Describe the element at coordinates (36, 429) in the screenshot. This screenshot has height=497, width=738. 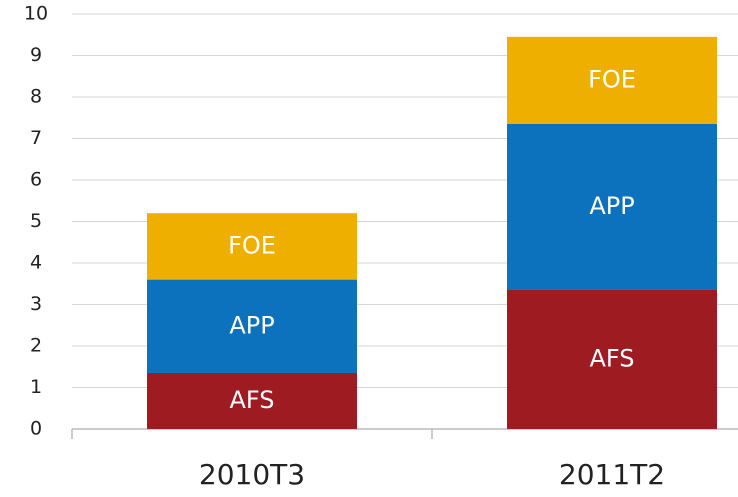
I see `y-tick-label: 0` at that location.